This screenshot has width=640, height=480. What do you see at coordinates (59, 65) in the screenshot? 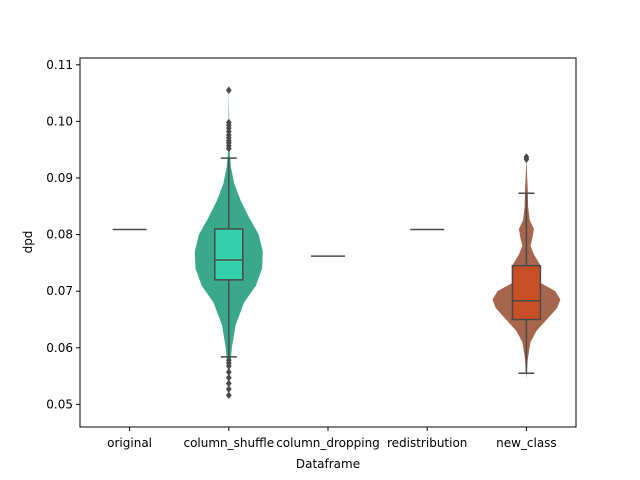
I see `y-tick-label: 0.11` at bounding box center [59, 65].